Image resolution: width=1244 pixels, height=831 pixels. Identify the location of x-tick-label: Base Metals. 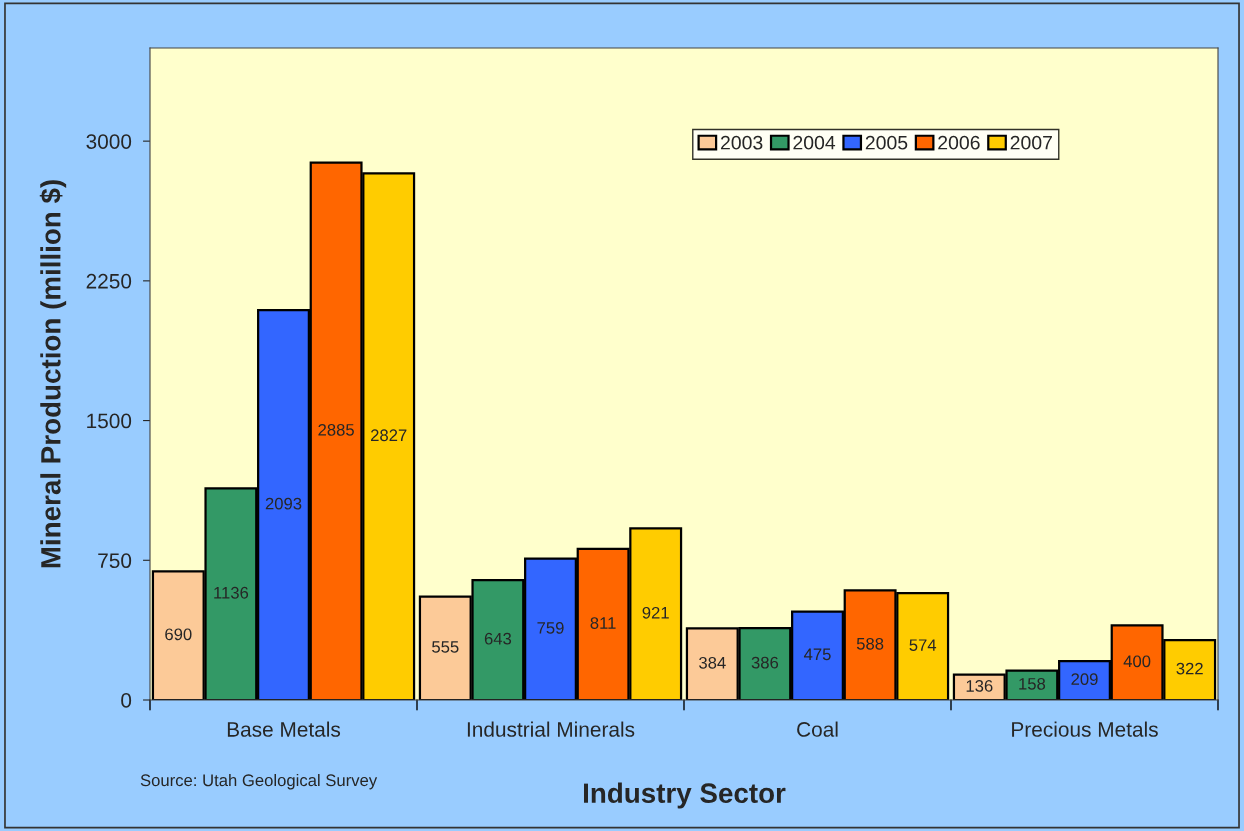
(284, 729).